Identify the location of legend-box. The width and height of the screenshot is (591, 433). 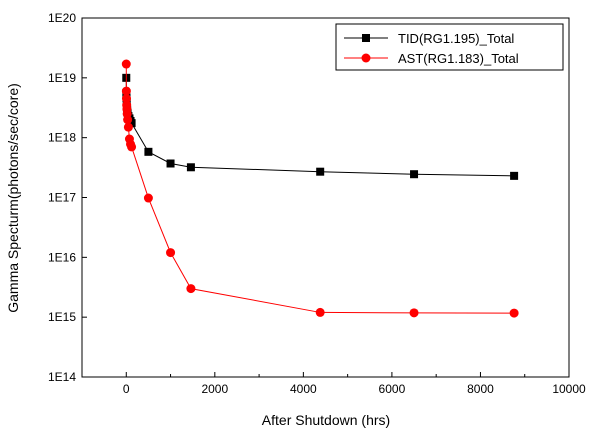
(449, 47).